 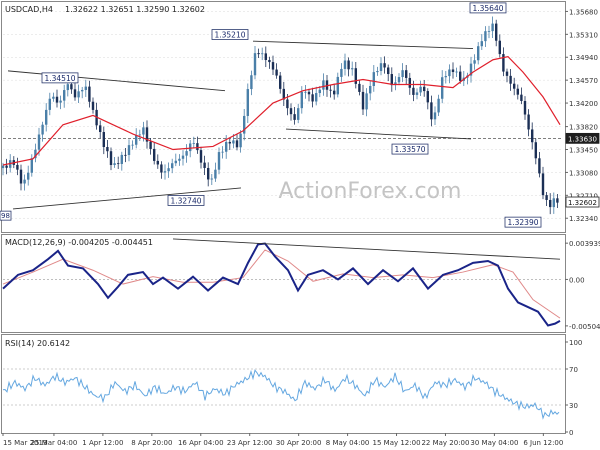 What do you see at coordinates (445, 443) in the screenshot?
I see `x-tick-label: 22 May 20:00` at bounding box center [445, 443].